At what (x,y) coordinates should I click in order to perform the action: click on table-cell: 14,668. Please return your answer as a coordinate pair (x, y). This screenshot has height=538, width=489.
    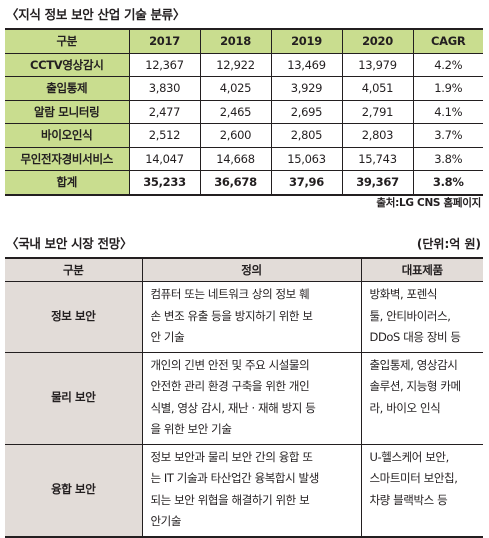
    Looking at the image, I should click on (235, 159).